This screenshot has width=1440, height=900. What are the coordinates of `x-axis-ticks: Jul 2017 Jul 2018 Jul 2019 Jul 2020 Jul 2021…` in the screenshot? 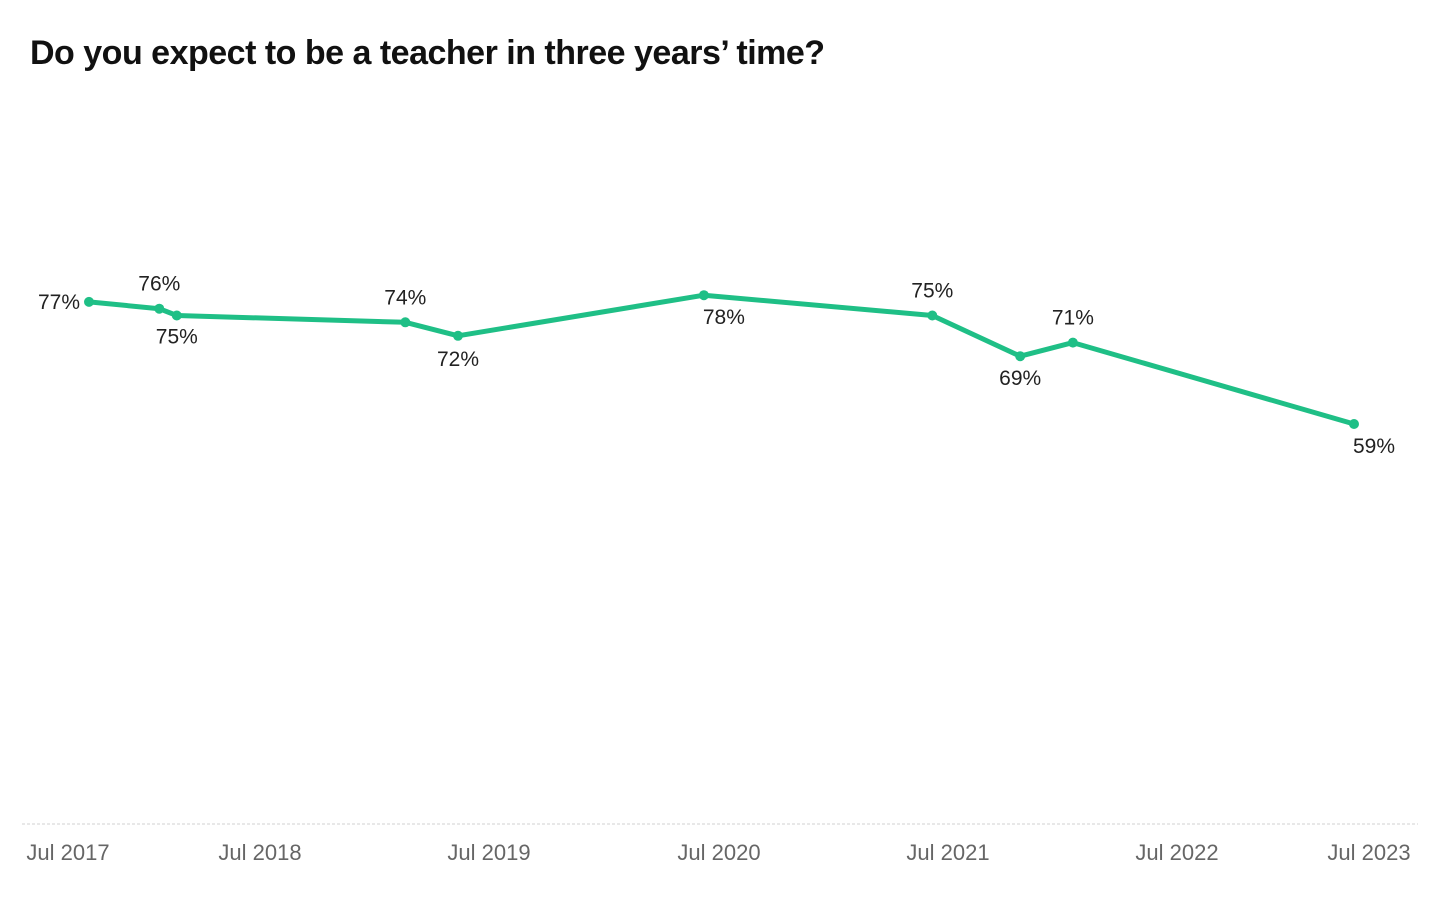 It's located at (718, 852).